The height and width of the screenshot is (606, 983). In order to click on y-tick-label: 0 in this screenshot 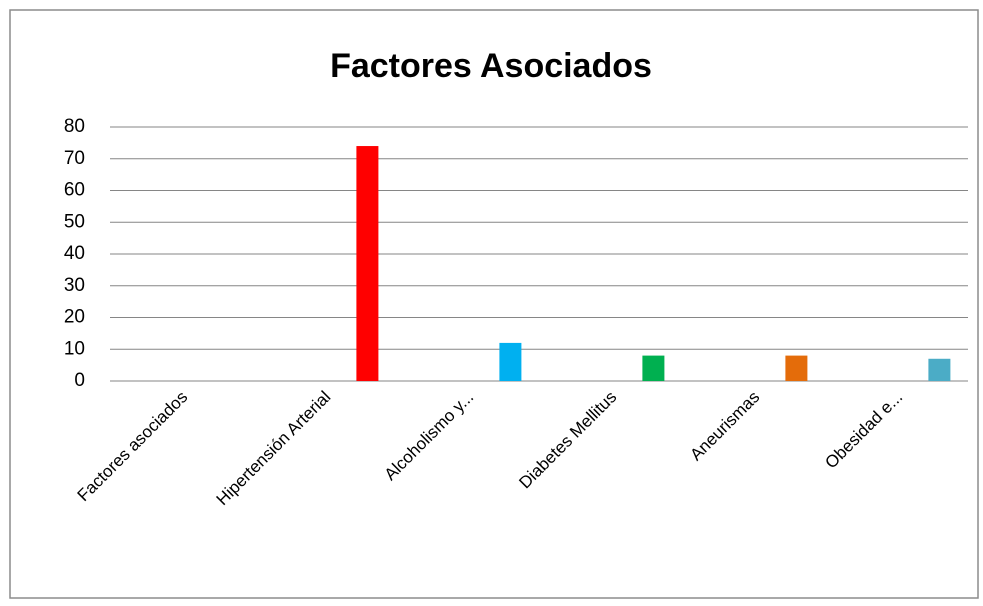, I will do `click(79, 380)`.